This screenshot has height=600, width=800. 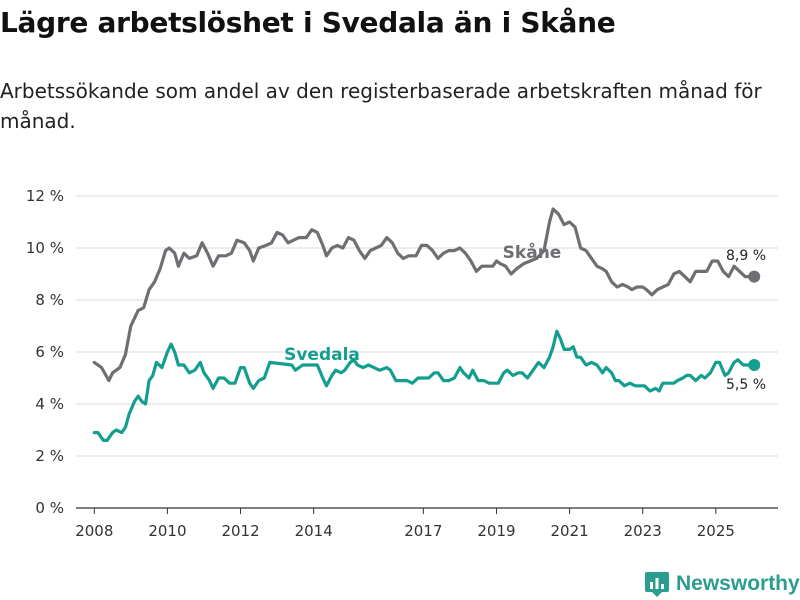 I want to click on series-label-skane: Skåne, so click(x=532, y=252).